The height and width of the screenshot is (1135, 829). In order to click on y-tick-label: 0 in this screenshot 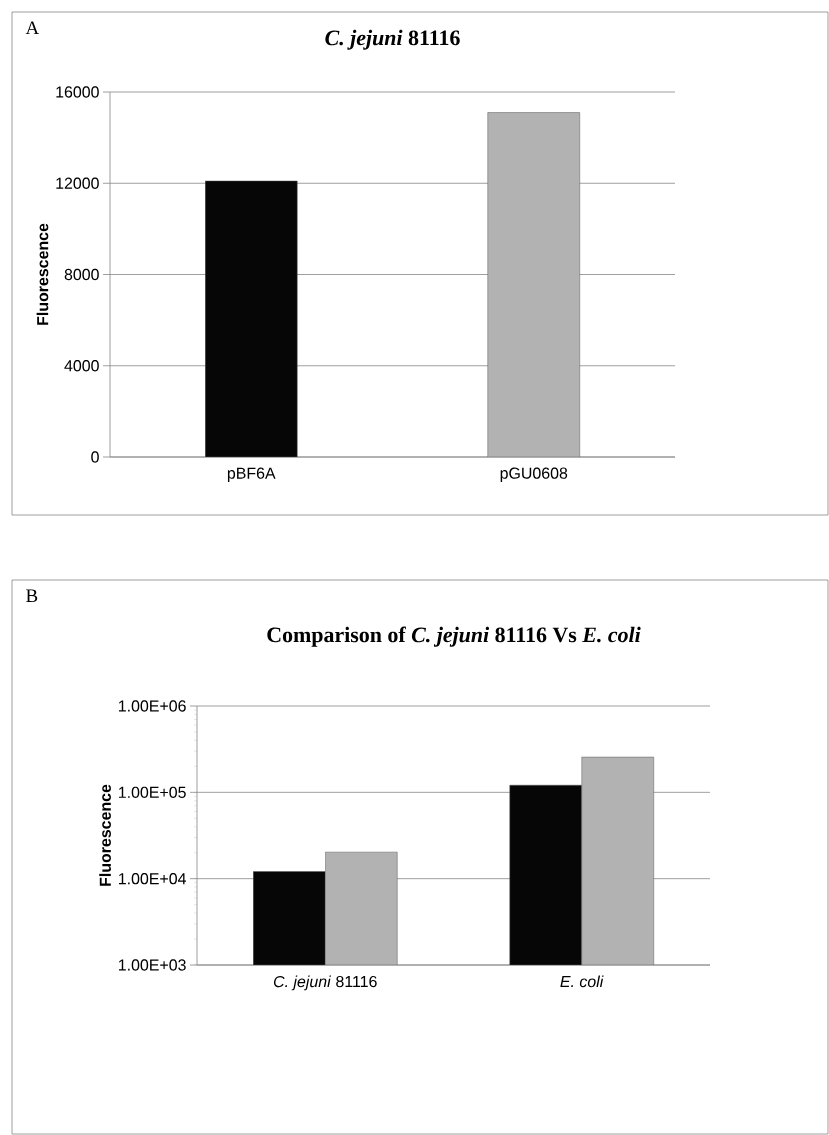, I will do `click(95, 457)`.